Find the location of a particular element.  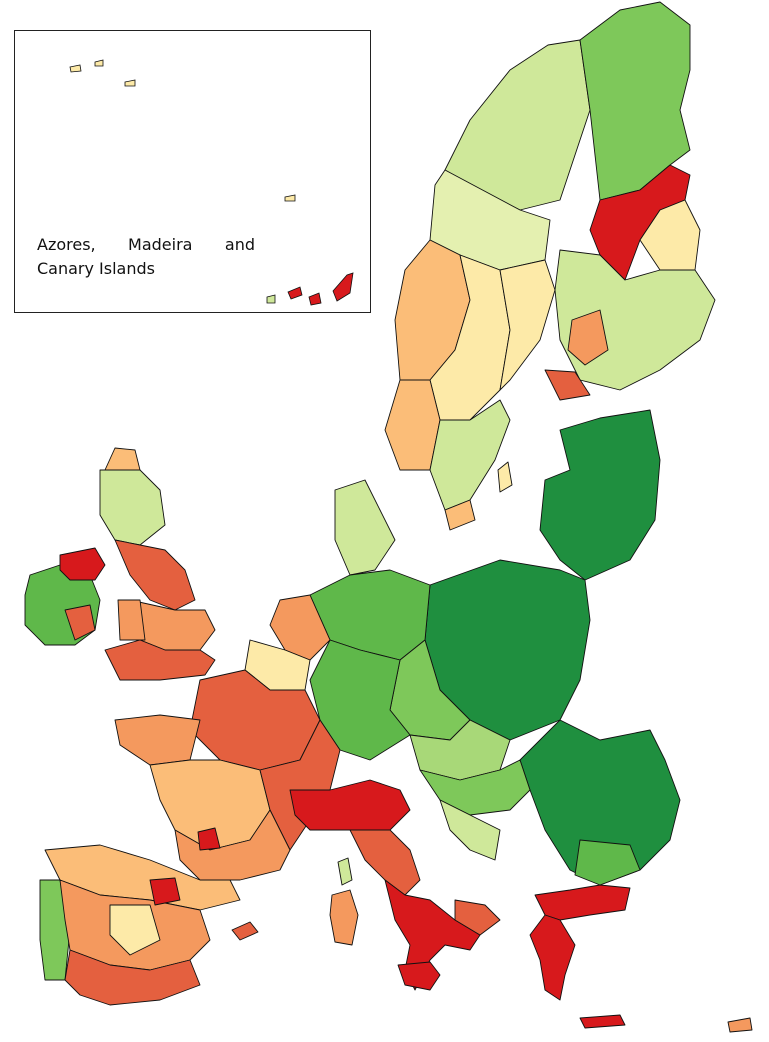

region-finland-mid-orange is located at coordinates (588, 337).